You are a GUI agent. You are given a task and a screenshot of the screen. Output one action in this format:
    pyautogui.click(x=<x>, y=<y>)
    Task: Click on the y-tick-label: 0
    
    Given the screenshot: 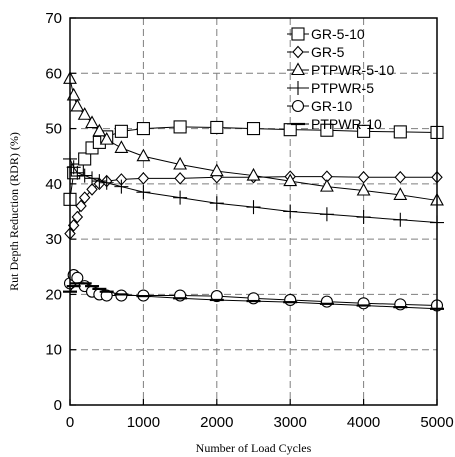 What is the action you would take?
    pyautogui.click(x=58, y=405)
    